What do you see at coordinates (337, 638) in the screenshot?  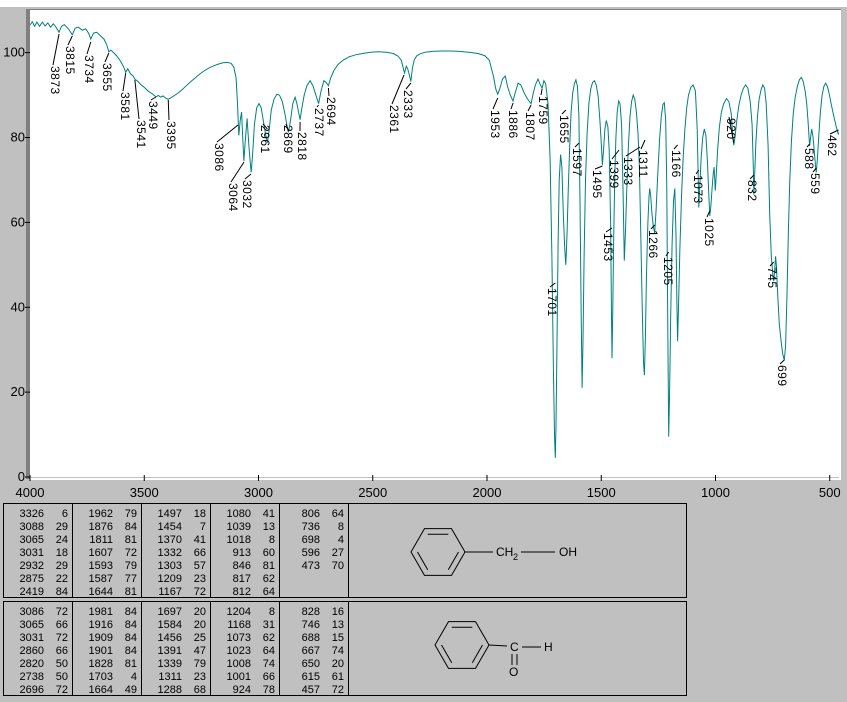 I see `peak-transmittance-value: 15` at bounding box center [337, 638].